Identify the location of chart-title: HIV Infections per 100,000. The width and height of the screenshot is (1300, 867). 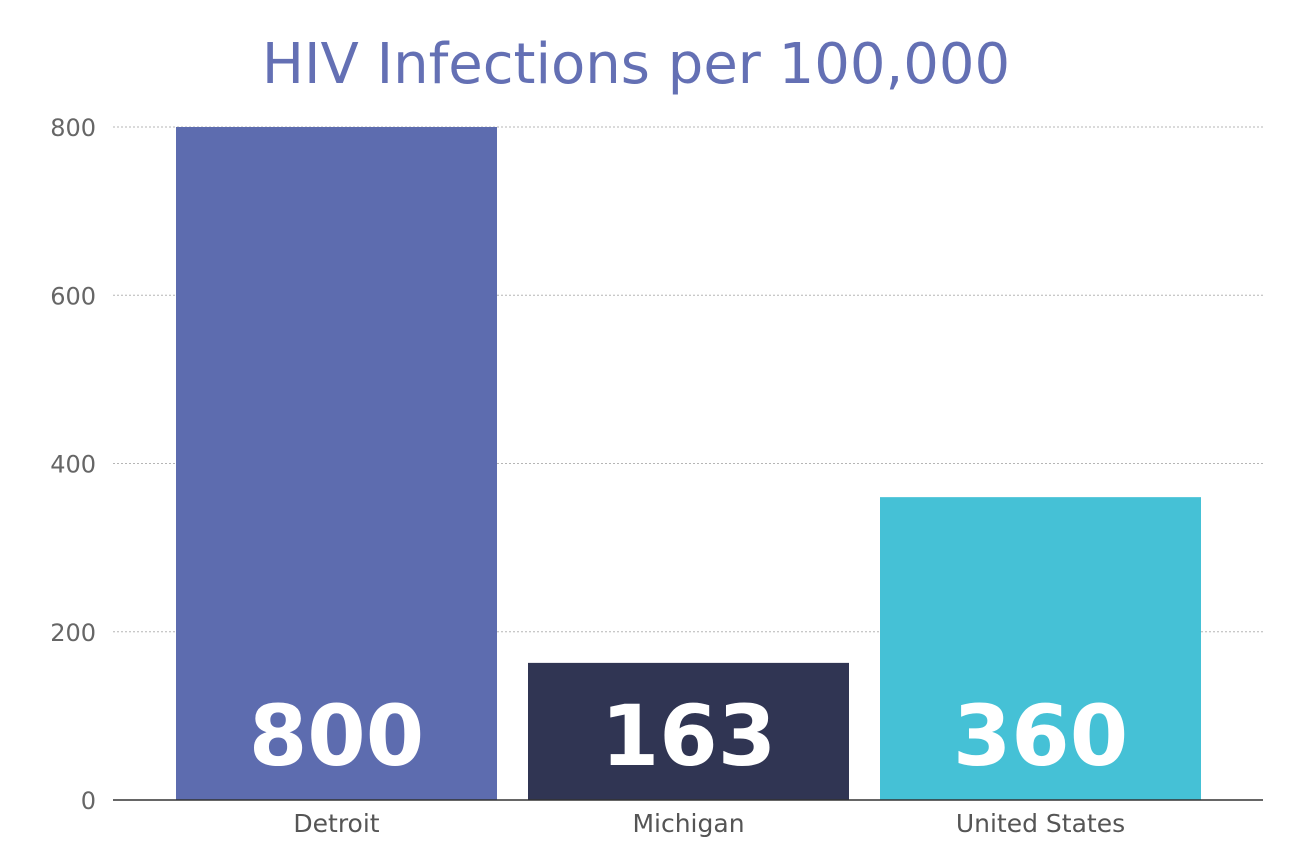
(636, 64).